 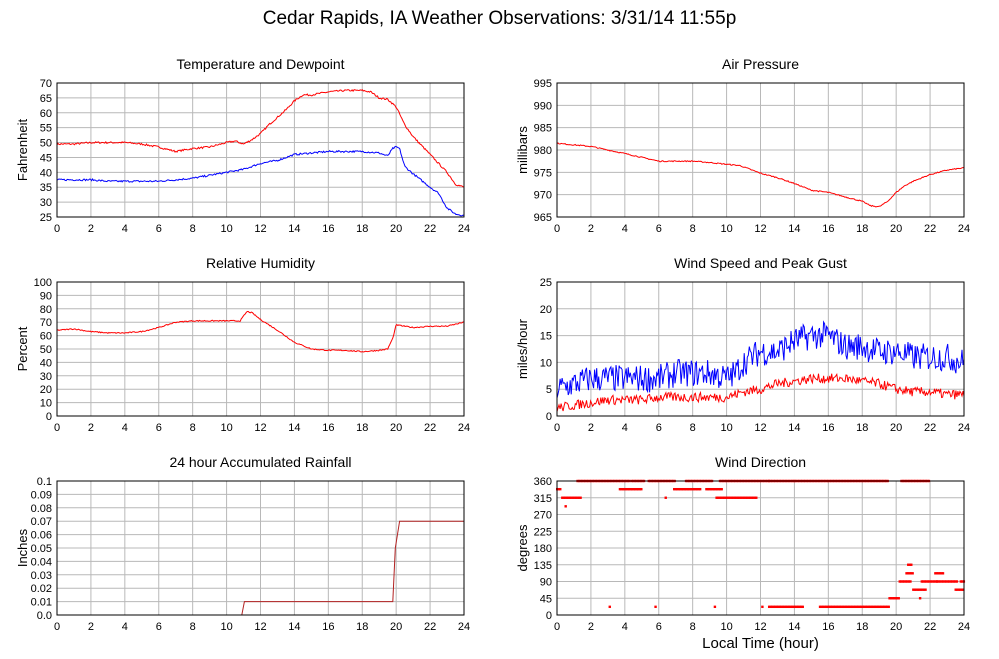 I want to click on rain-frame, so click(x=260, y=548).